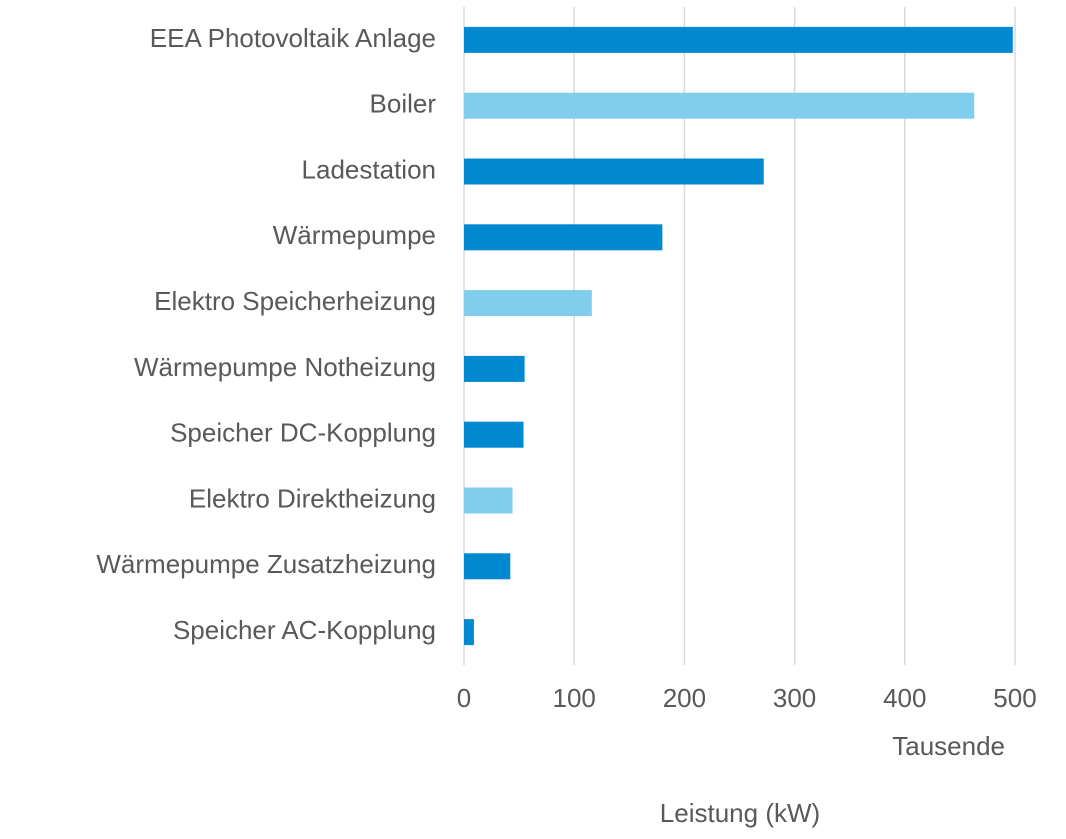  Describe the element at coordinates (948, 746) in the screenshot. I see `display-unit: Tausende` at that location.